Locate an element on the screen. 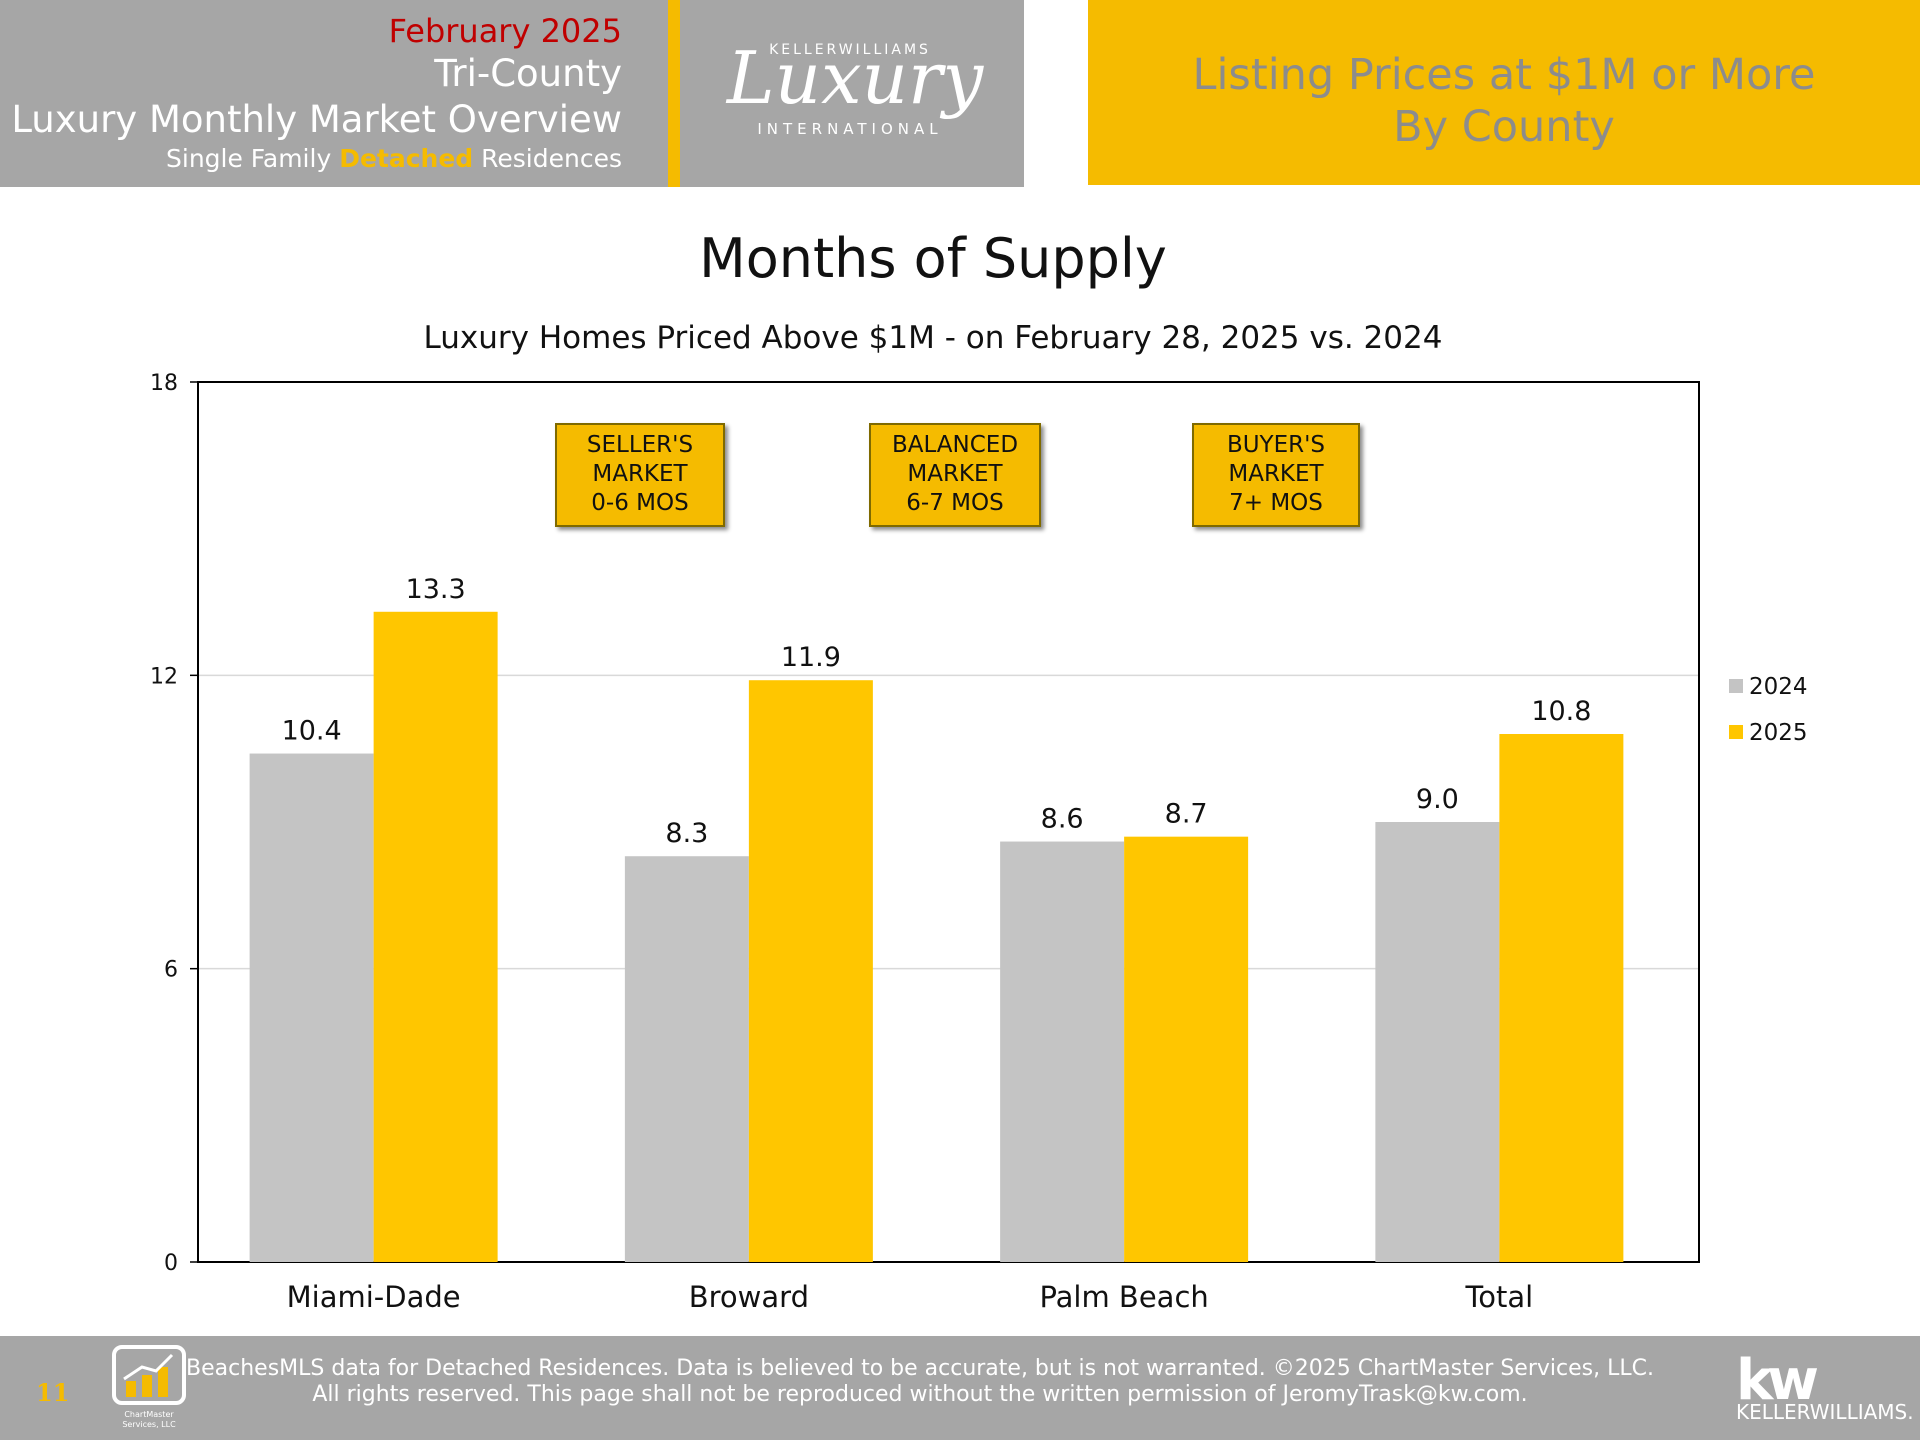 The height and width of the screenshot is (1440, 1920). x-category-label: Miami-Dade is located at coordinates (374, 1297).